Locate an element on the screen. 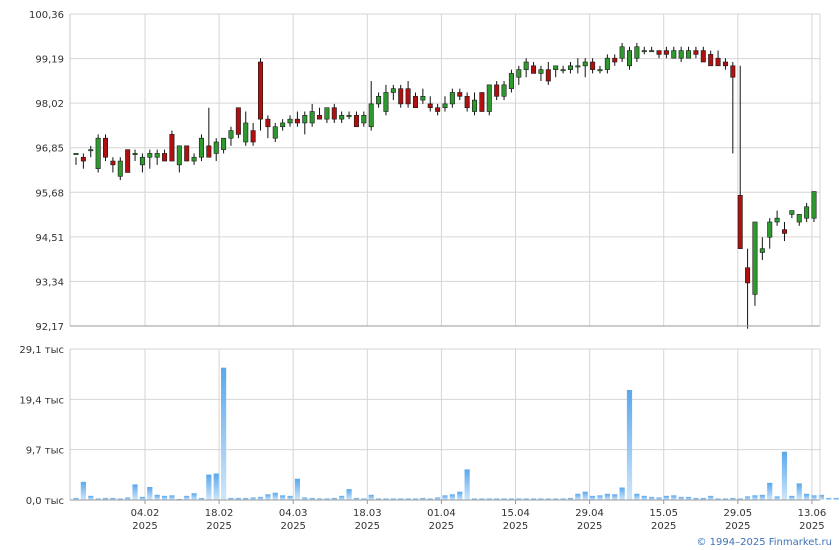 Image resolution: width=840 pixels, height=550 pixels. x-tick-label-day: 29.04 is located at coordinates (589, 513).